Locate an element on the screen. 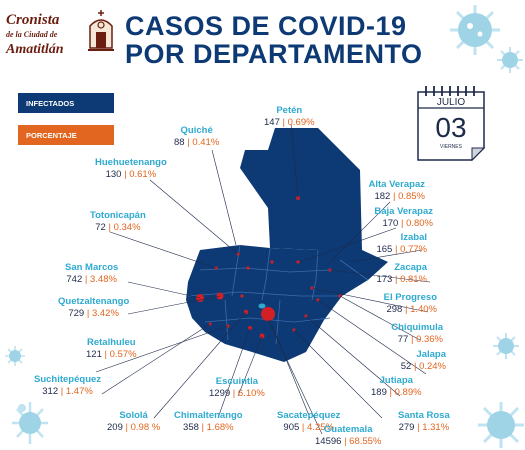 The width and height of the screenshot is (525, 450). label-zacapa: Zacapa 173 | 0.81% is located at coordinates (401, 273).